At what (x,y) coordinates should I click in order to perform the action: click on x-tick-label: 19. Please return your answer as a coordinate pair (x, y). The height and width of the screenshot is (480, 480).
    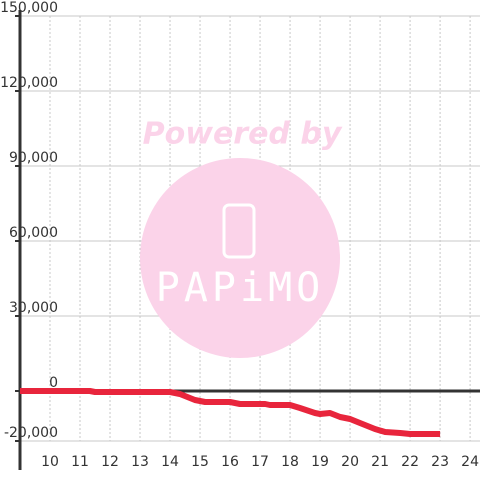
    Looking at the image, I should click on (320, 462).